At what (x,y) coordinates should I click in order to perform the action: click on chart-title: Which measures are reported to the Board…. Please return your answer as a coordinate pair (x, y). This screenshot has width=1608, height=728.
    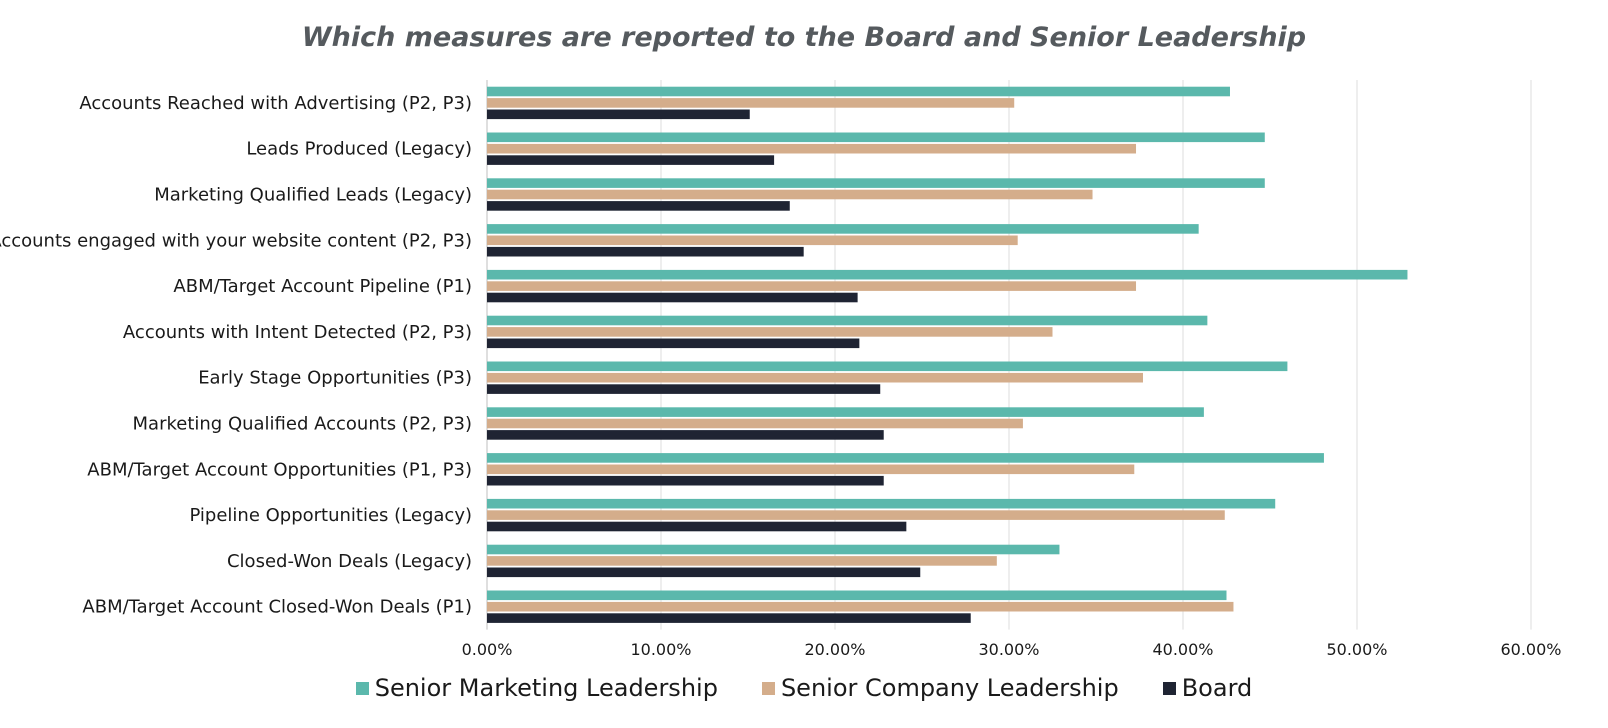
    Looking at the image, I should click on (804, 37).